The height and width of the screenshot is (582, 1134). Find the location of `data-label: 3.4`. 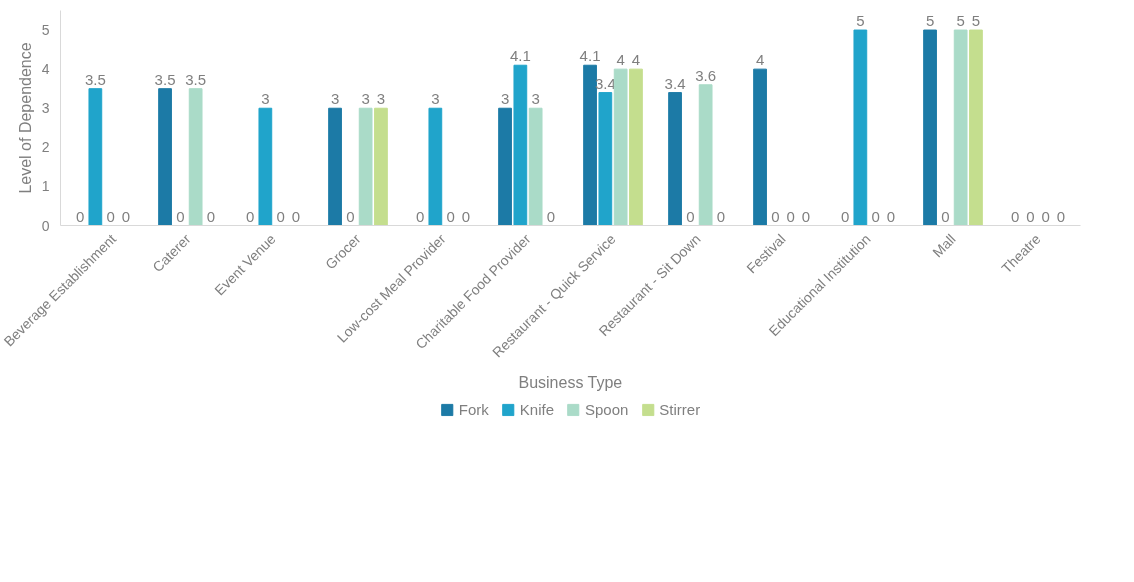

data-label: 3.4 is located at coordinates (675, 83).